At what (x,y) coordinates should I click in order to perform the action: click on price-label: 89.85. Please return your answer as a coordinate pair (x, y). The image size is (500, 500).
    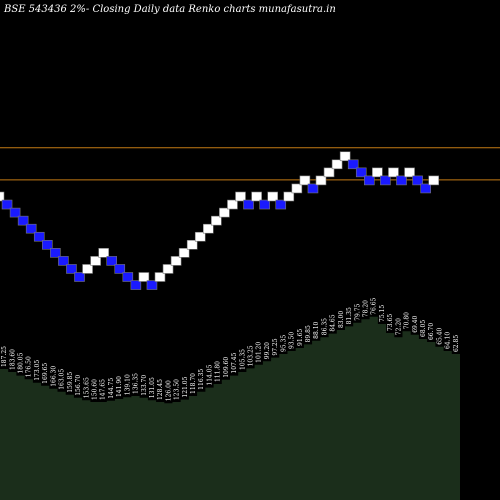
    Looking at the image, I should click on (308, 333).